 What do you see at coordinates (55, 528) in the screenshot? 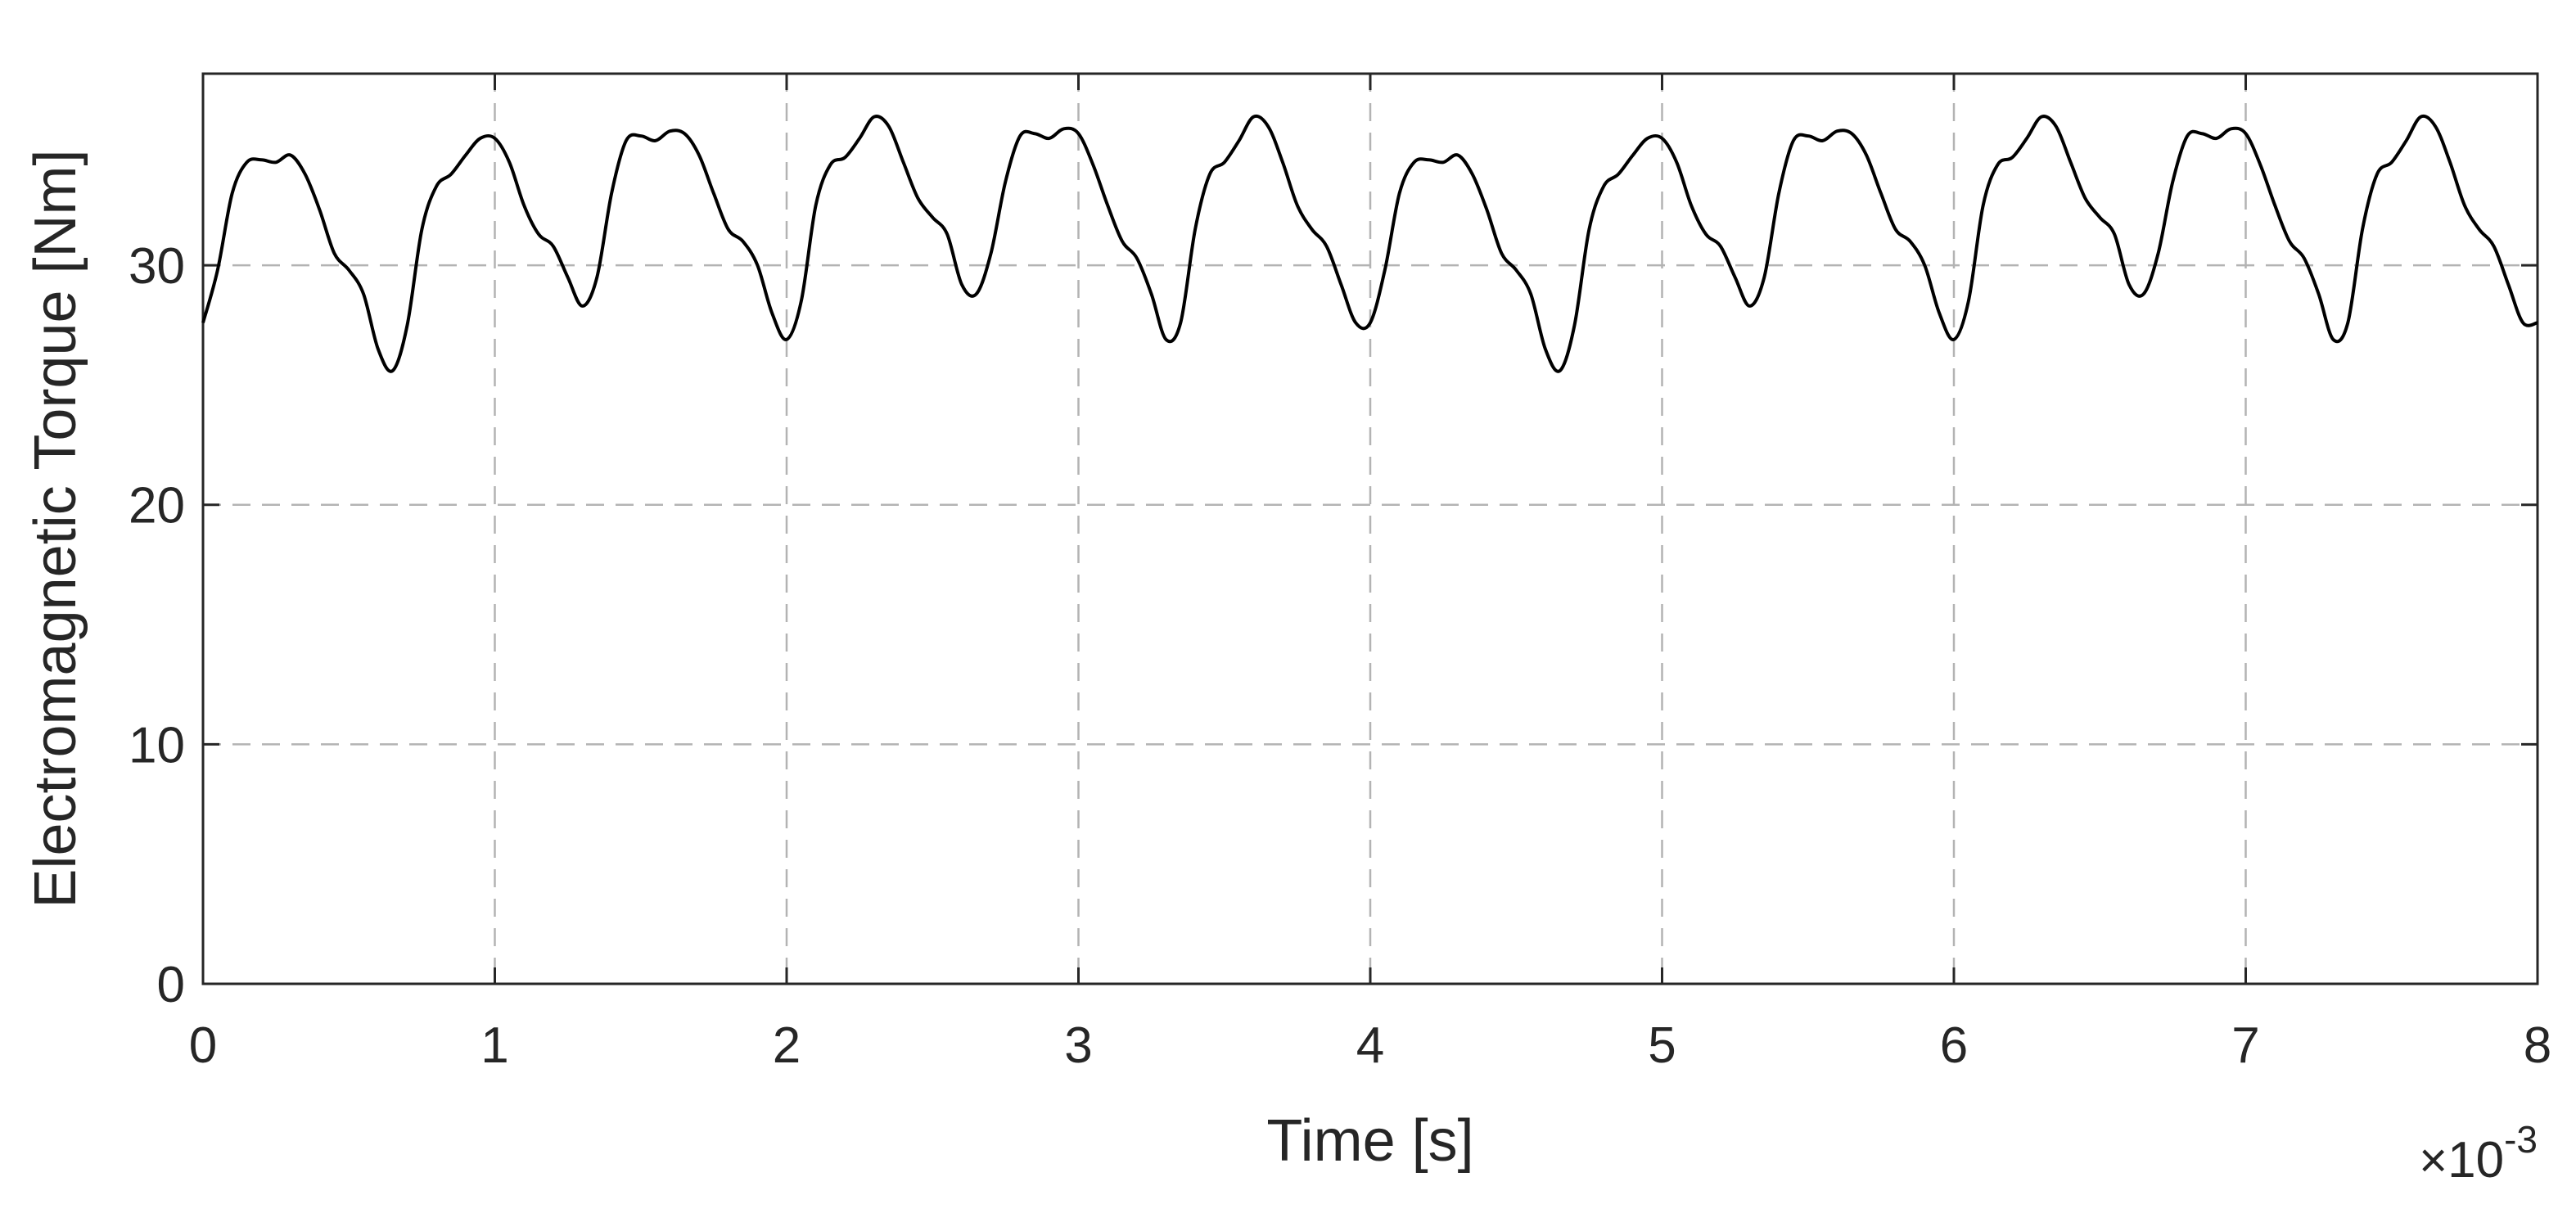
I see `y-axis-label: Electromagnetic Torque [Nm]` at bounding box center [55, 528].